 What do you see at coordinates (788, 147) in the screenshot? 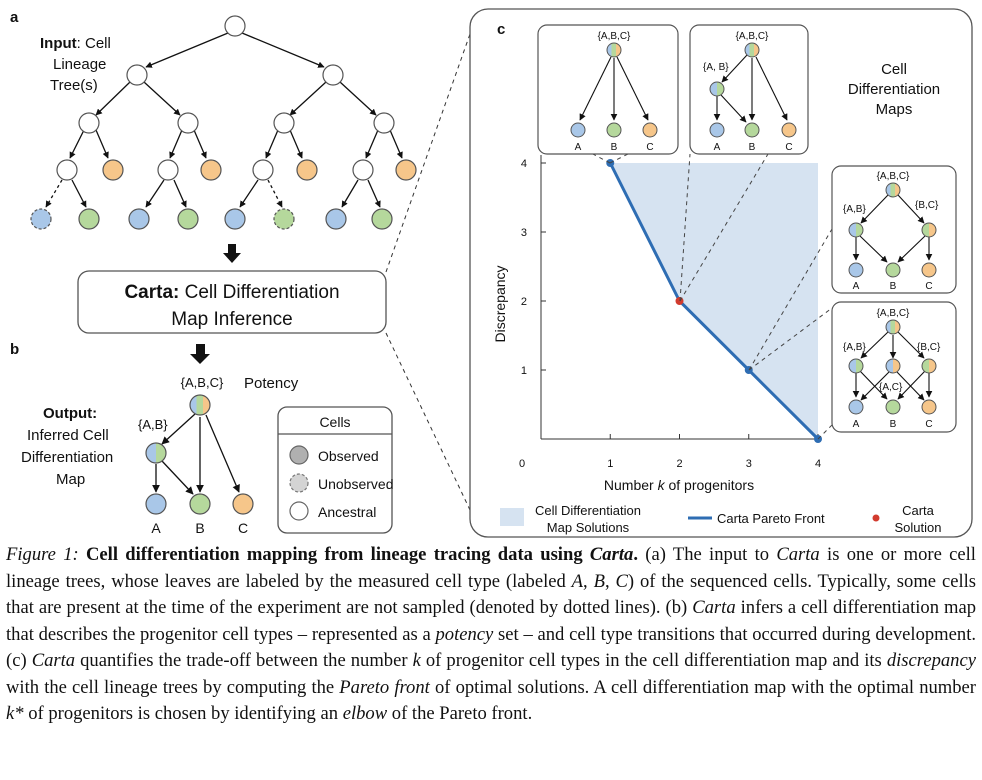
I see `map2-label-c: C` at bounding box center [788, 147].